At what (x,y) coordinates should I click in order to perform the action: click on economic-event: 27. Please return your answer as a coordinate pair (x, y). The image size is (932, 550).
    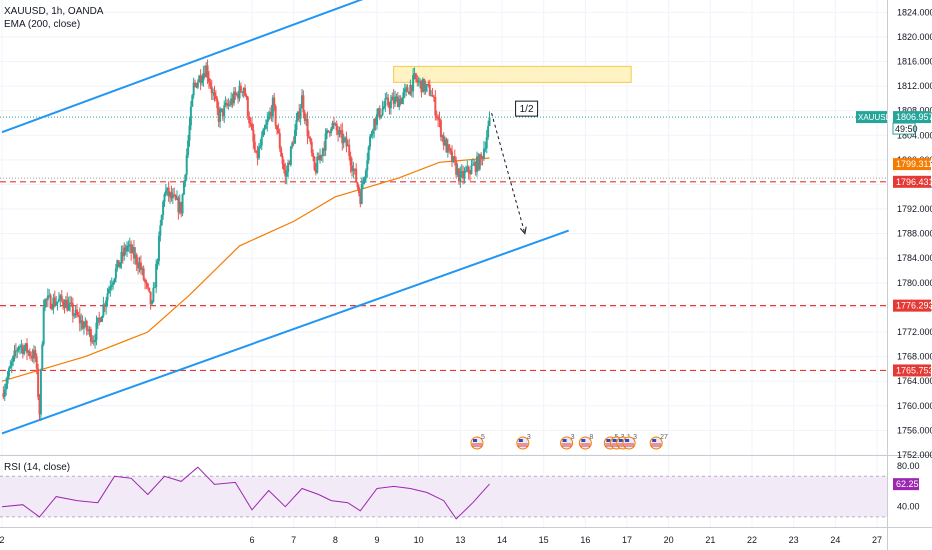
    Looking at the image, I should click on (658, 442).